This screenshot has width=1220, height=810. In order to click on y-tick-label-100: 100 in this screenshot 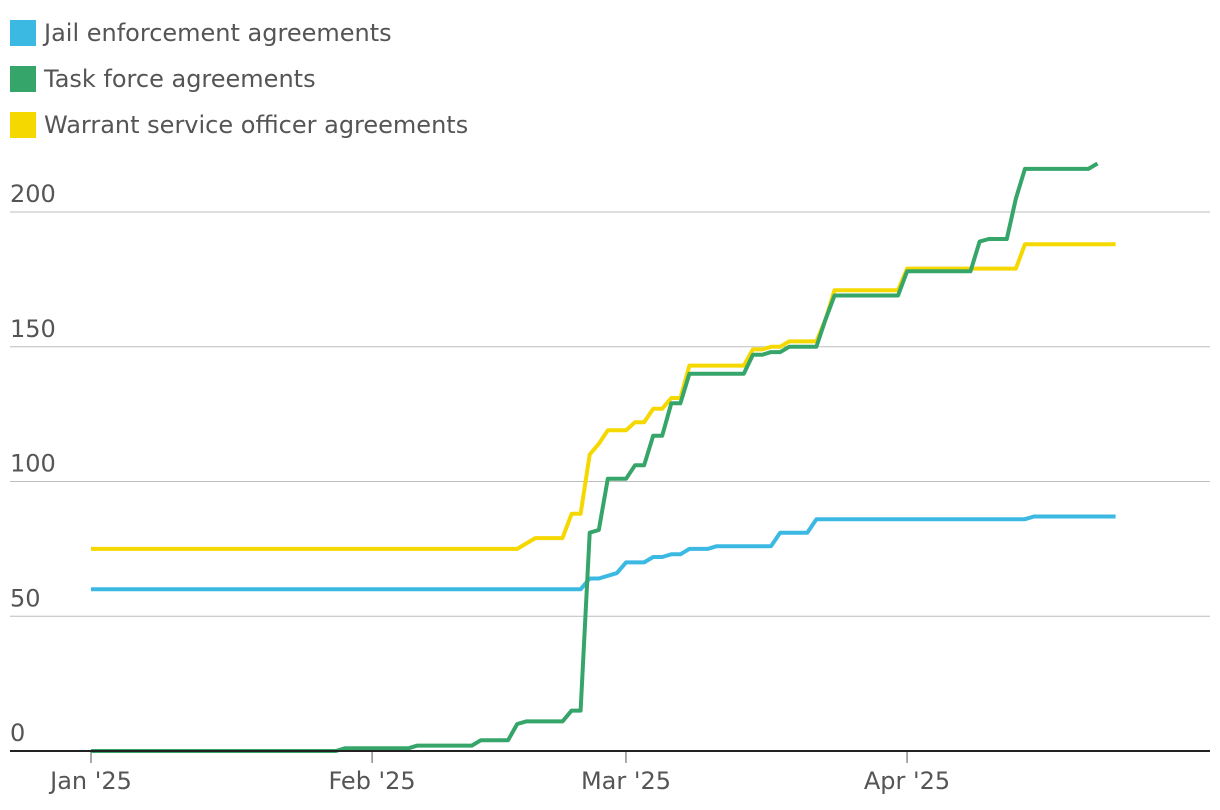, I will do `click(33, 464)`.